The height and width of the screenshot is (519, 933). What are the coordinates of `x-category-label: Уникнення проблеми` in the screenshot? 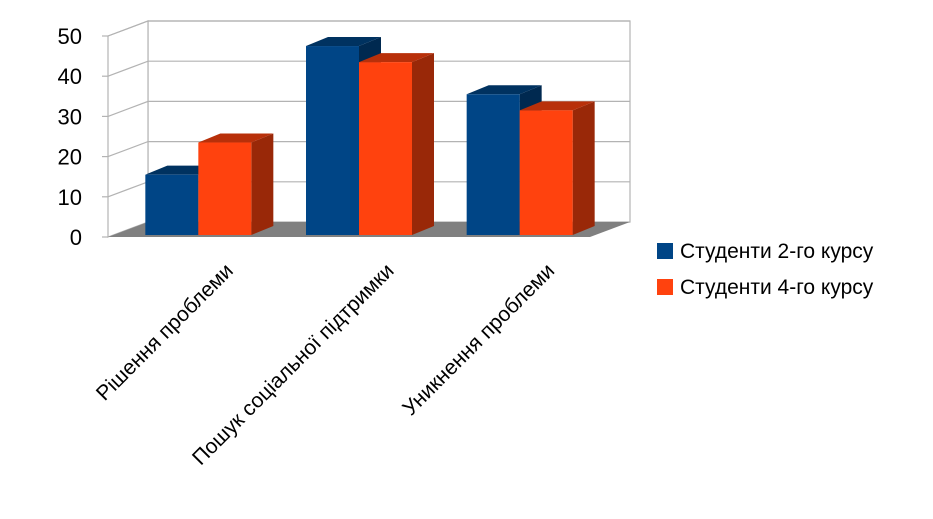 It's located at (478, 339).